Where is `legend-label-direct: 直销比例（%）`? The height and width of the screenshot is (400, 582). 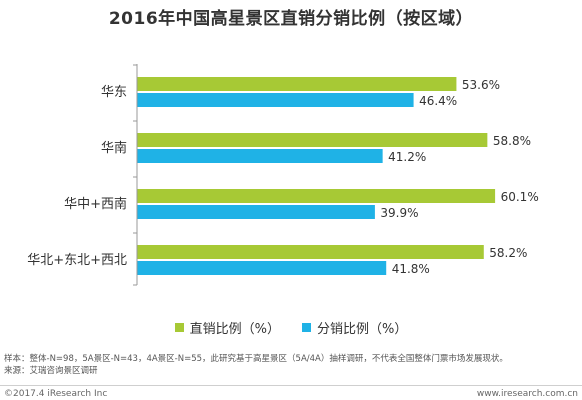 legend-label-direct: 直销比例（%） is located at coordinates (234, 329).